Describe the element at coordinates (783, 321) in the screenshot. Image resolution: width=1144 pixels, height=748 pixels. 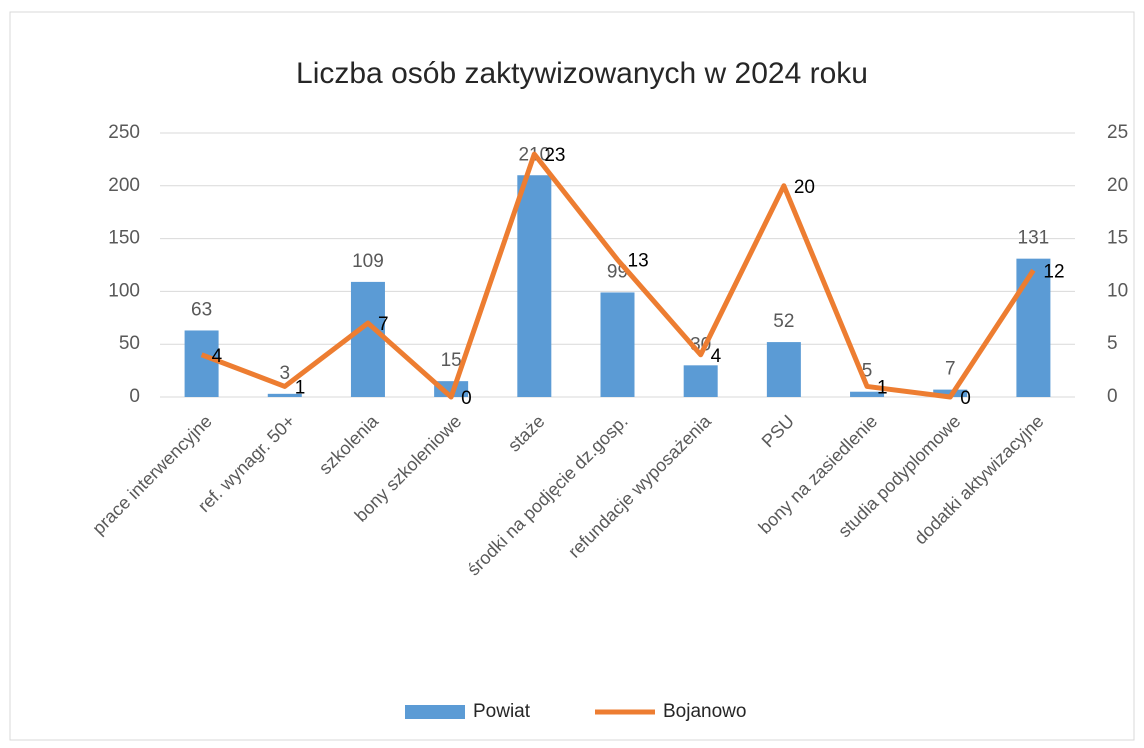
I see `bar-value-label: 52` at that location.